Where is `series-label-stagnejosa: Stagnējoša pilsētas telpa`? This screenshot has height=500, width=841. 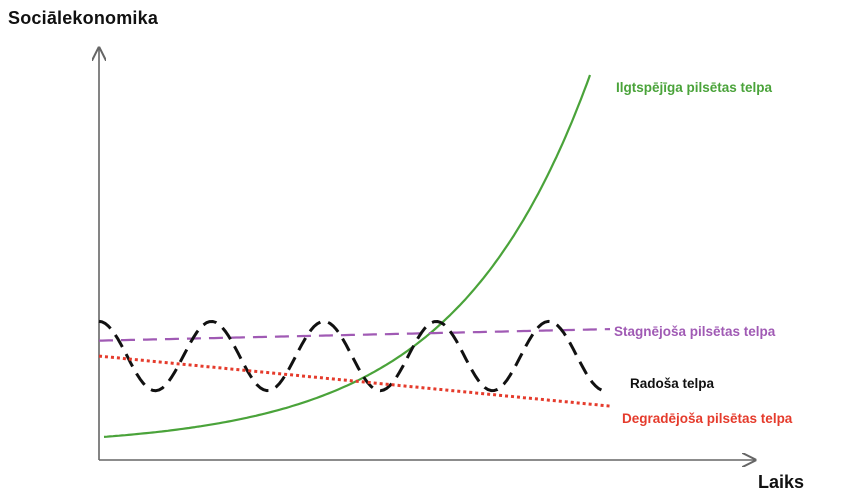
series-label-stagnejosa: Stagnējoša pilsētas telpa is located at coordinates (695, 331).